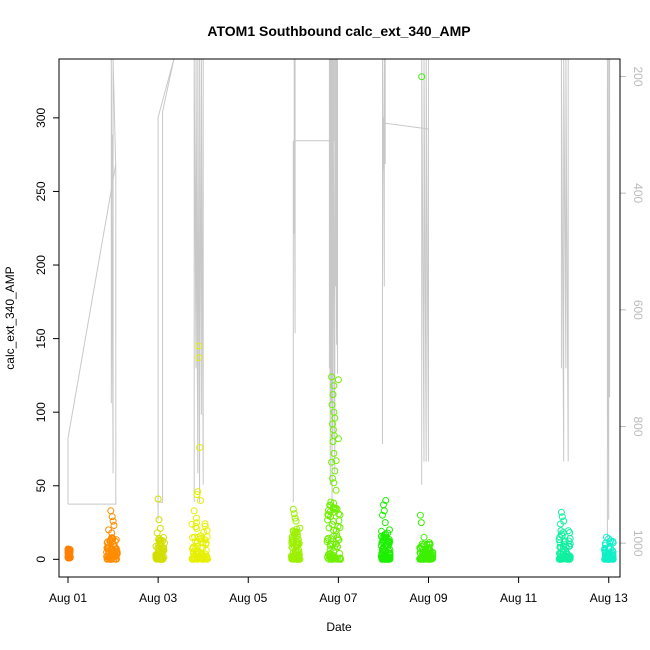  What do you see at coordinates (158, 598) in the screenshot?
I see `x-tick-label: Aug 03` at bounding box center [158, 598].